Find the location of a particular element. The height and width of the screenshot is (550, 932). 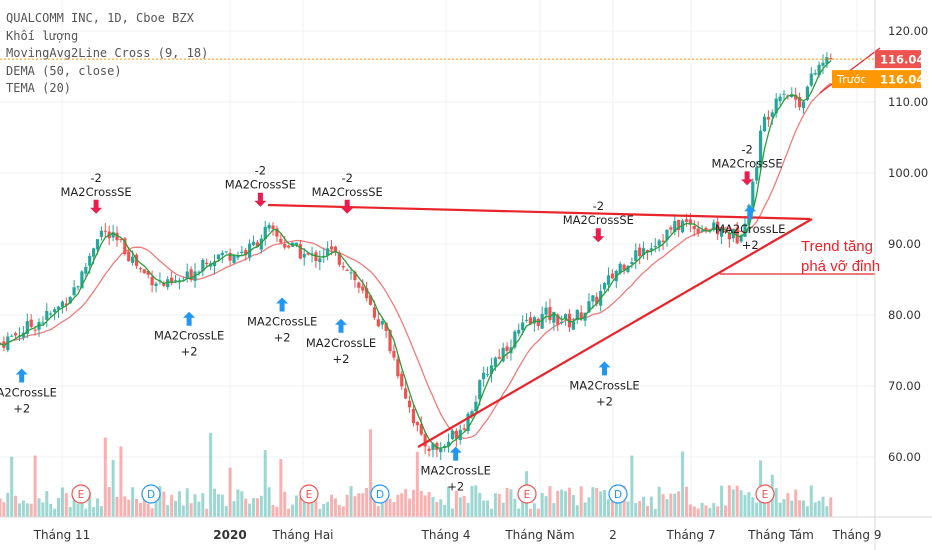

event-marker-6: E is located at coordinates (765, 494).